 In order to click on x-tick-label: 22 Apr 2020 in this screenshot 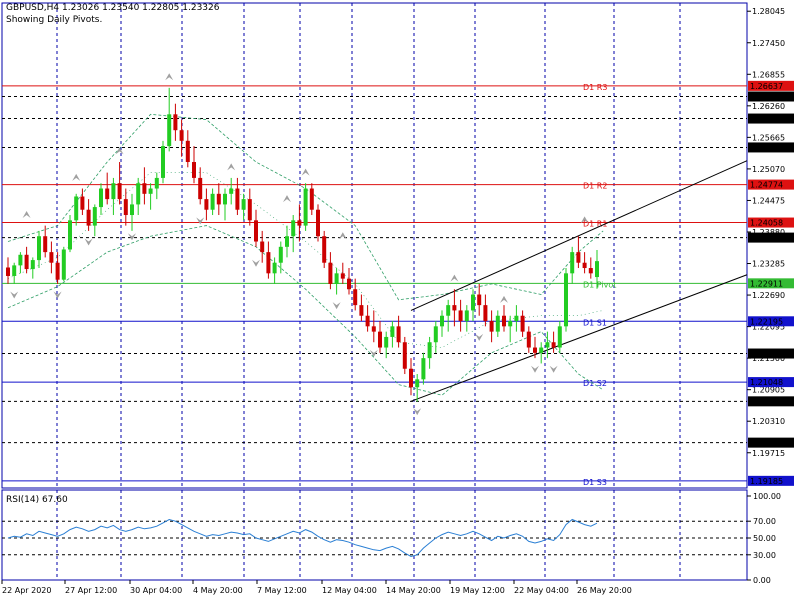, I will do `click(26, 590)`.